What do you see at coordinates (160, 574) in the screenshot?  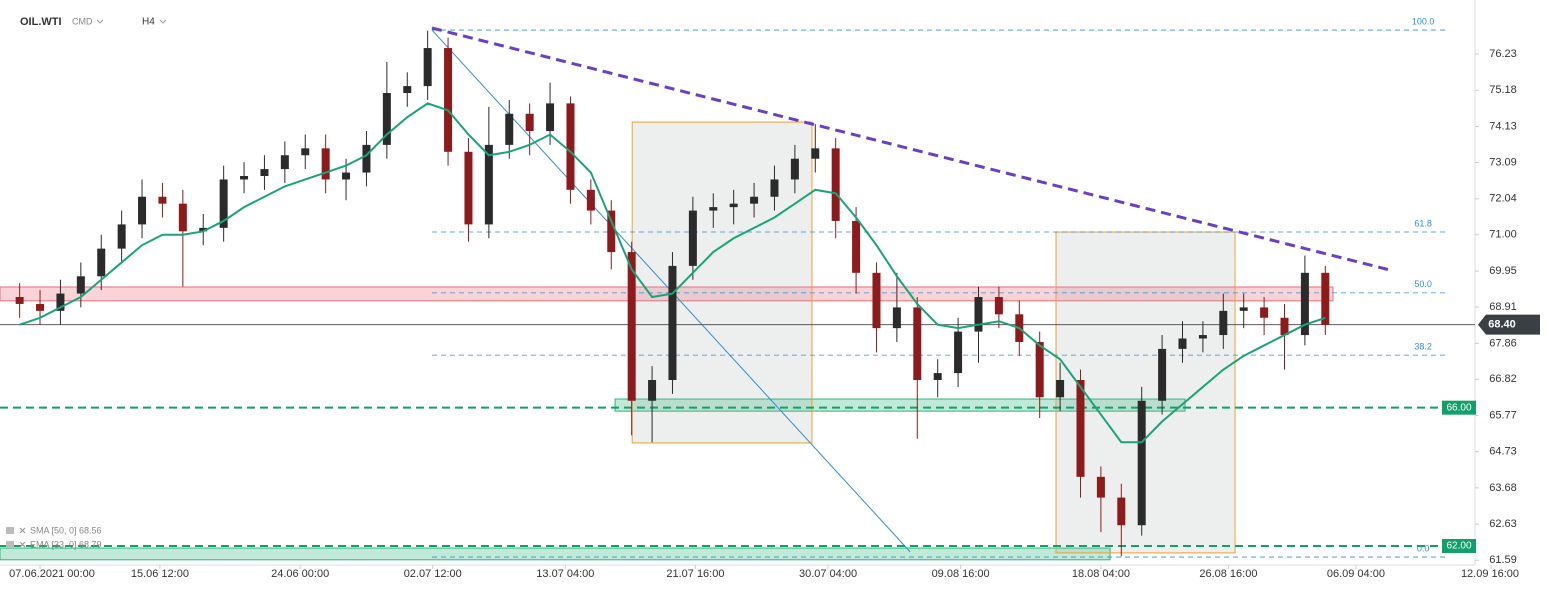 I see `x-tick-label: 15.06 12:00` at bounding box center [160, 574].